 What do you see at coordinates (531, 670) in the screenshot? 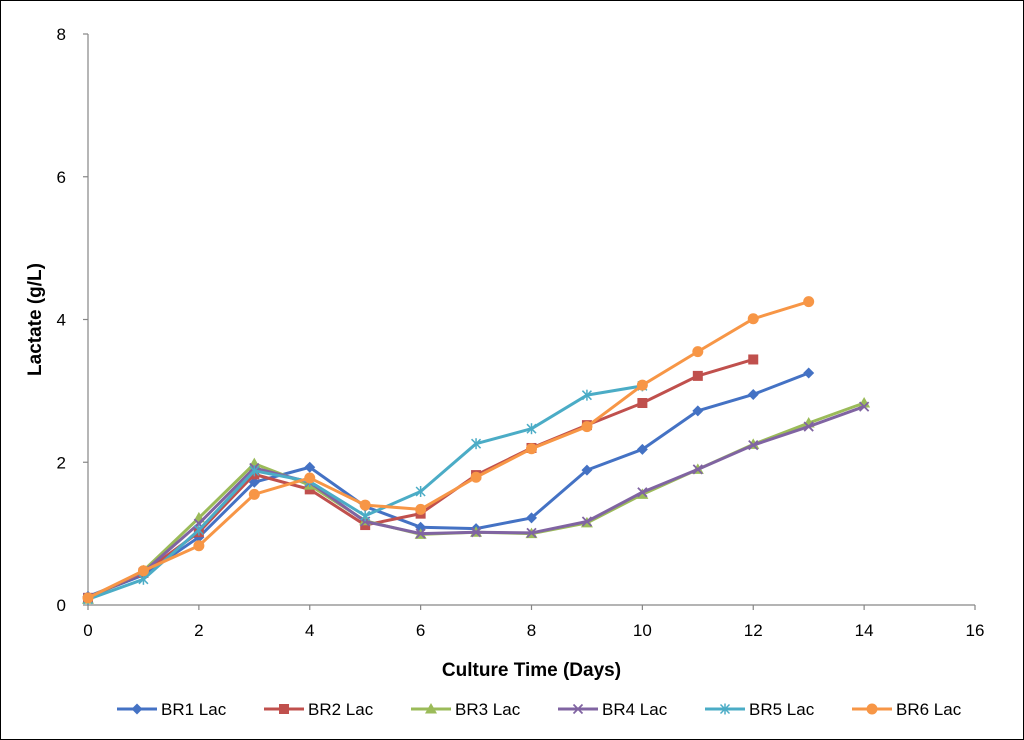
I see `x-axis-title: Culture Time (Days)` at bounding box center [531, 670].